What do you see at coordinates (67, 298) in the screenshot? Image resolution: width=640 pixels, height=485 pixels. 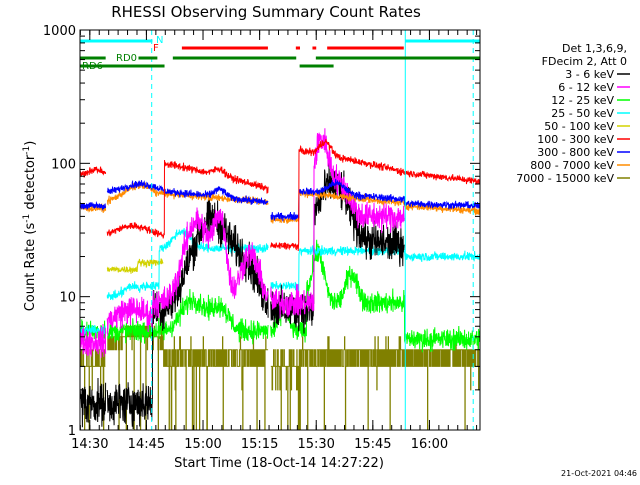 I see `y-tick-label: 10` at bounding box center [67, 298].